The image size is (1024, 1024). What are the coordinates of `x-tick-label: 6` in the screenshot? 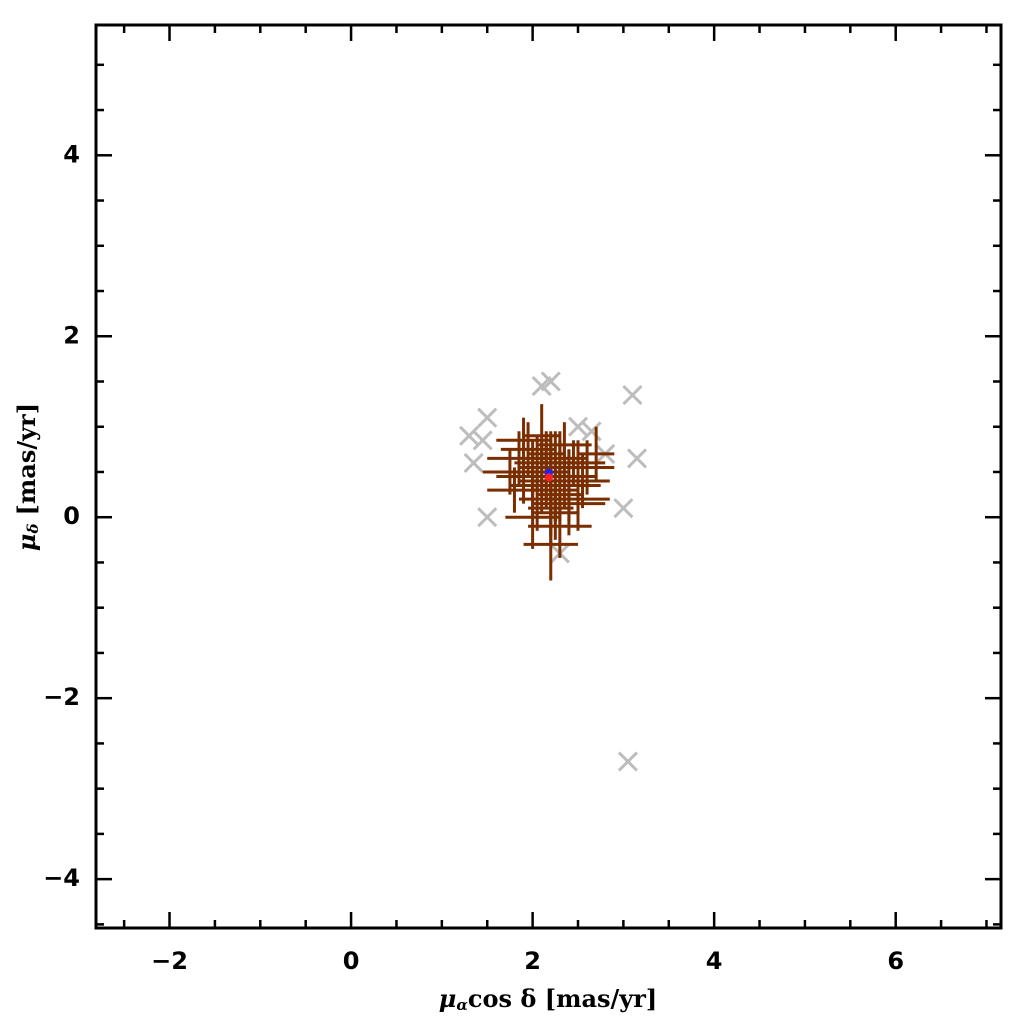 It's located at (895, 961).